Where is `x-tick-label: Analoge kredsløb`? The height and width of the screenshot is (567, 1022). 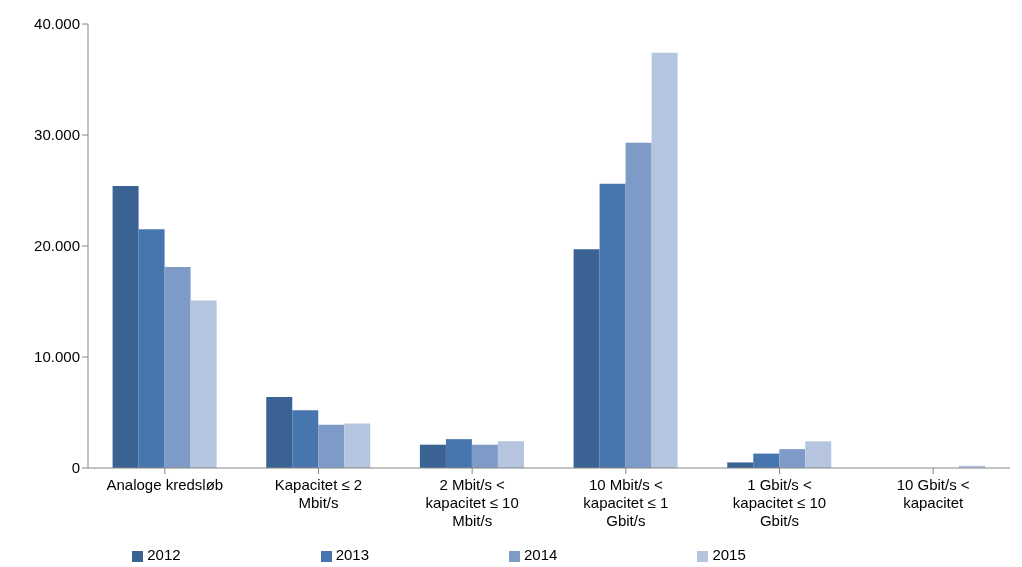 x-tick-label: Analoge kredsløb is located at coordinates (165, 484).